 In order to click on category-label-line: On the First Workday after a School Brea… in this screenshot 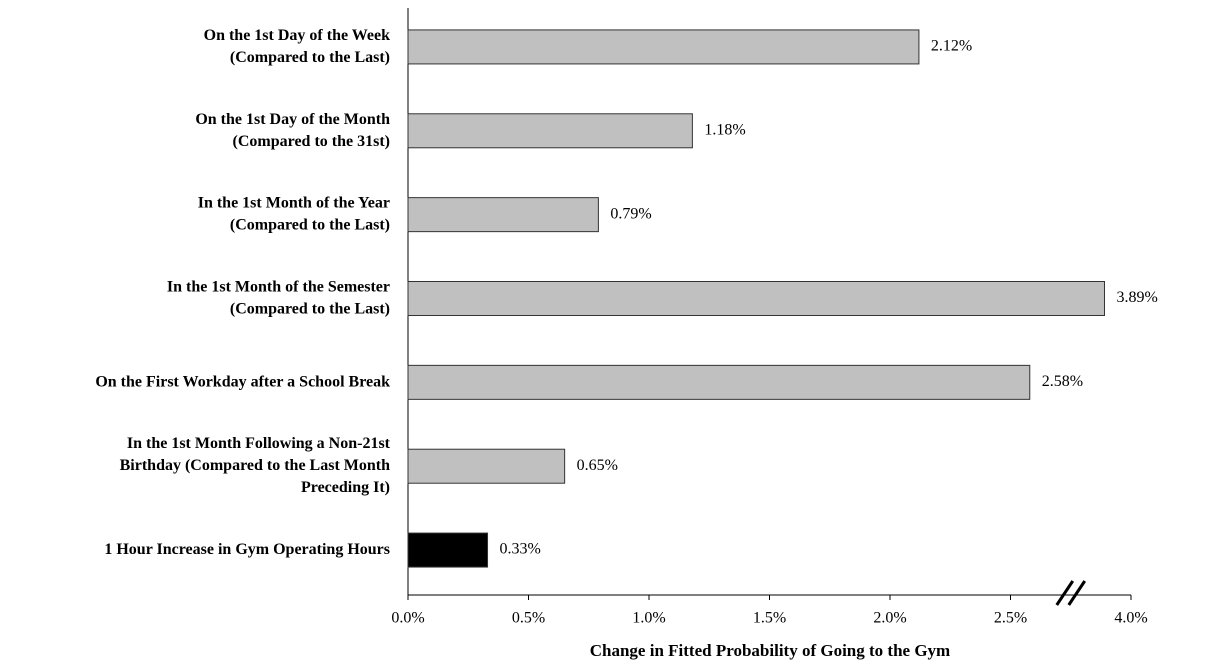, I will do `click(242, 381)`.